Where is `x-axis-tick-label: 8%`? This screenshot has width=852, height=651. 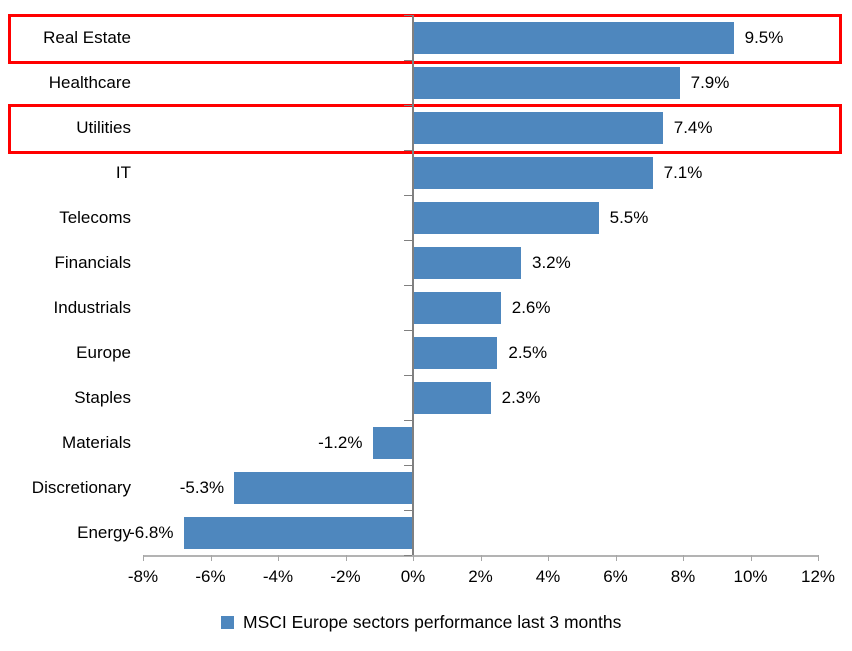 x-axis-tick-label: 8% is located at coordinates (683, 576).